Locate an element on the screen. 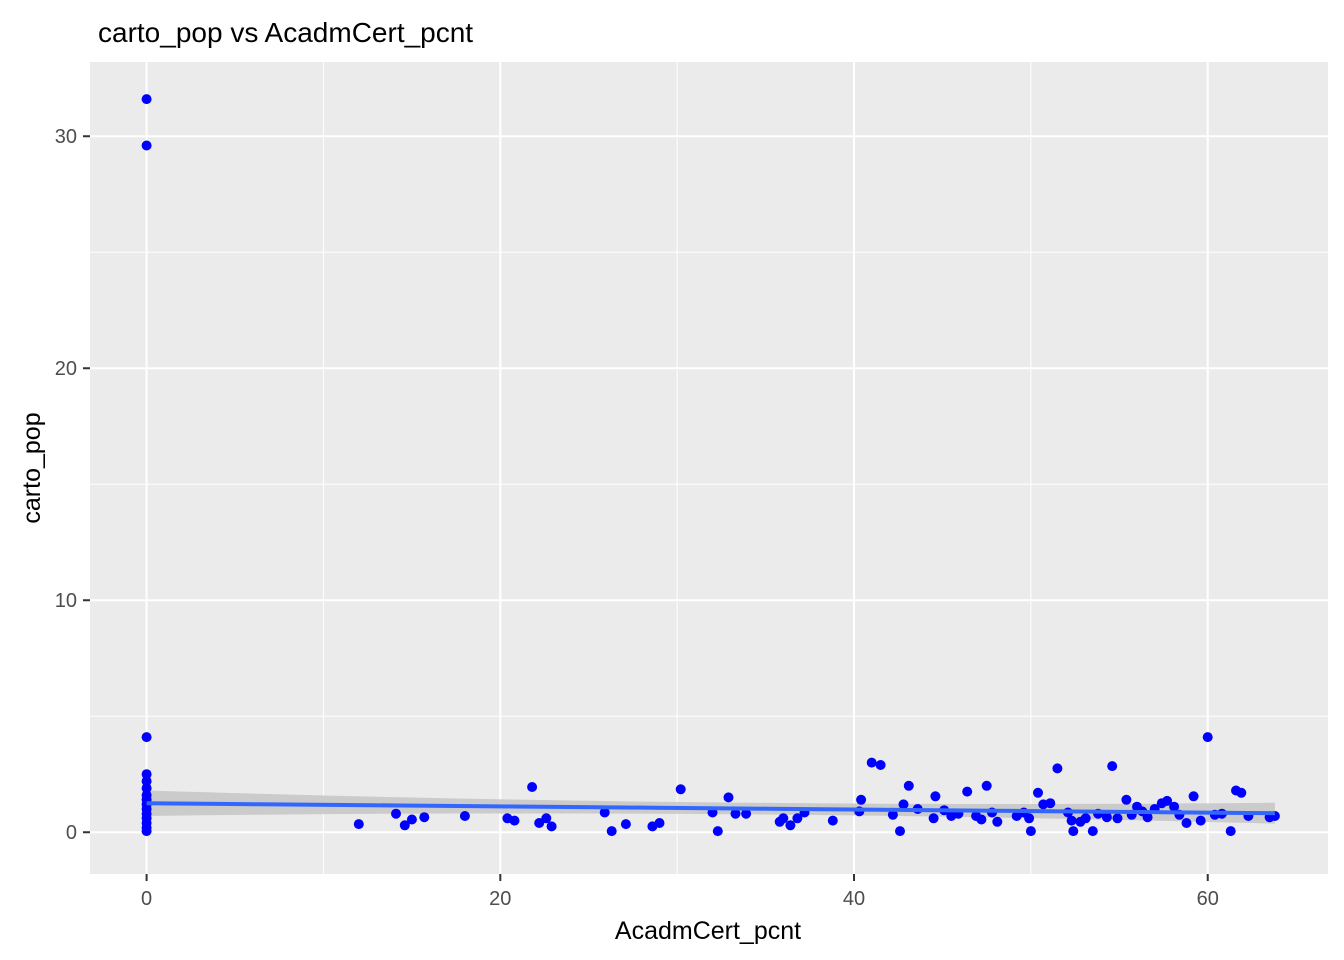  x-axis-ticks: 0 20 40 60 is located at coordinates (680, 892).